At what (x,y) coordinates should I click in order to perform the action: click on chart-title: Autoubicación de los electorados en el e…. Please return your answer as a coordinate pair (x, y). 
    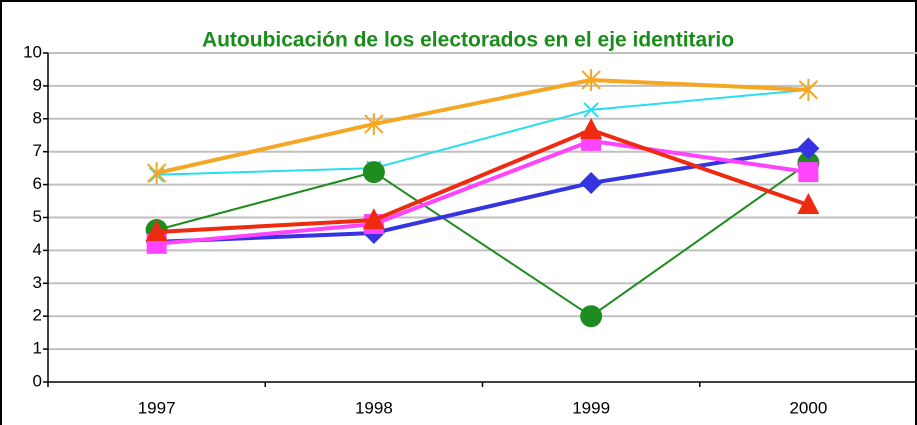
    Looking at the image, I should click on (468, 40).